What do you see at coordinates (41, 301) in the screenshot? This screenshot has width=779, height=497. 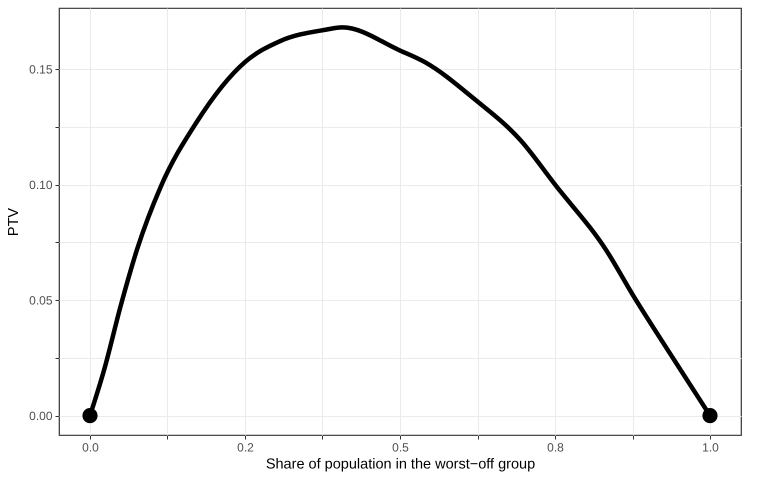 I see `y-tick-label: 0.05` at bounding box center [41, 301].